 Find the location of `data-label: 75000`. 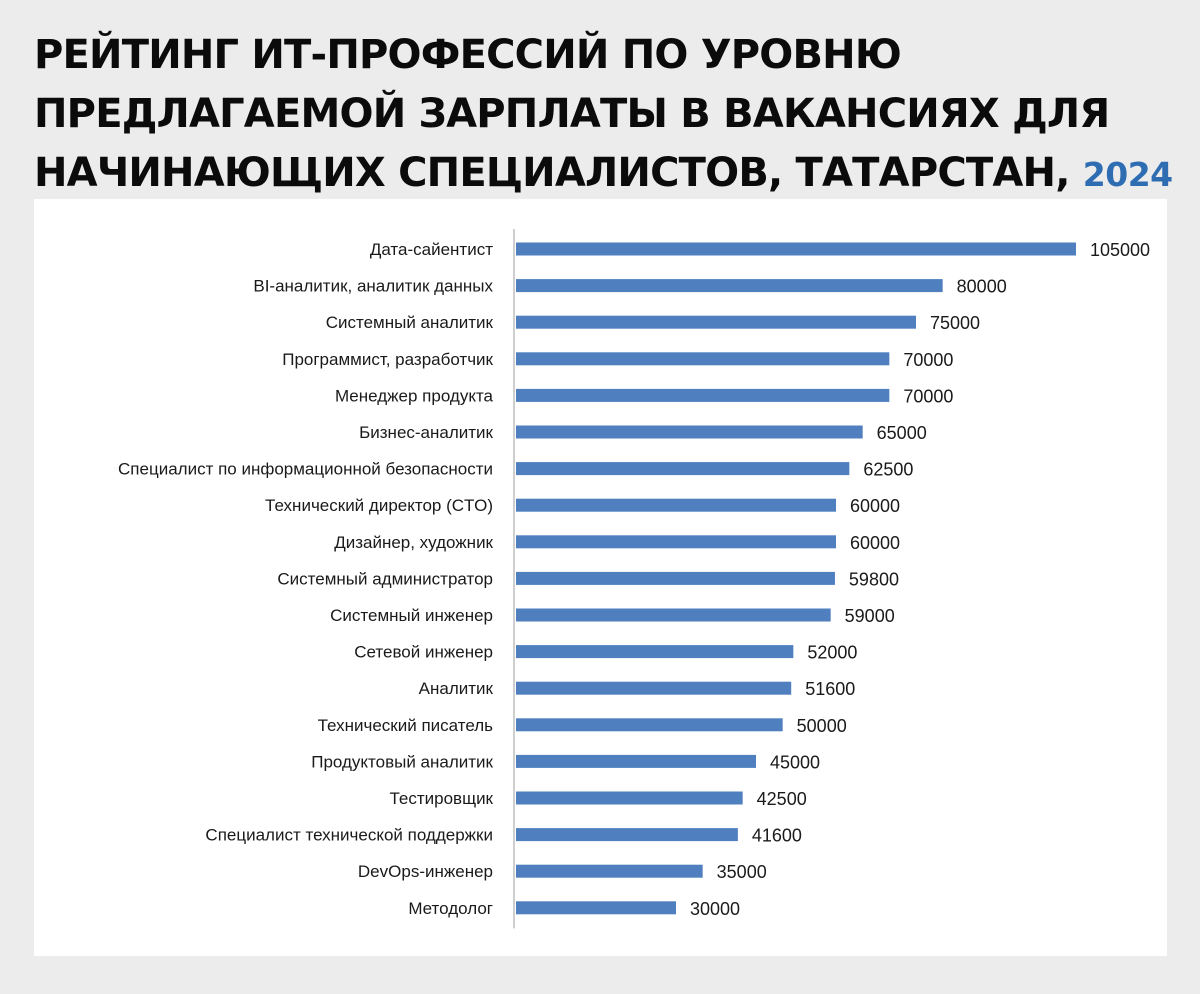

data-label: 75000 is located at coordinates (955, 323).